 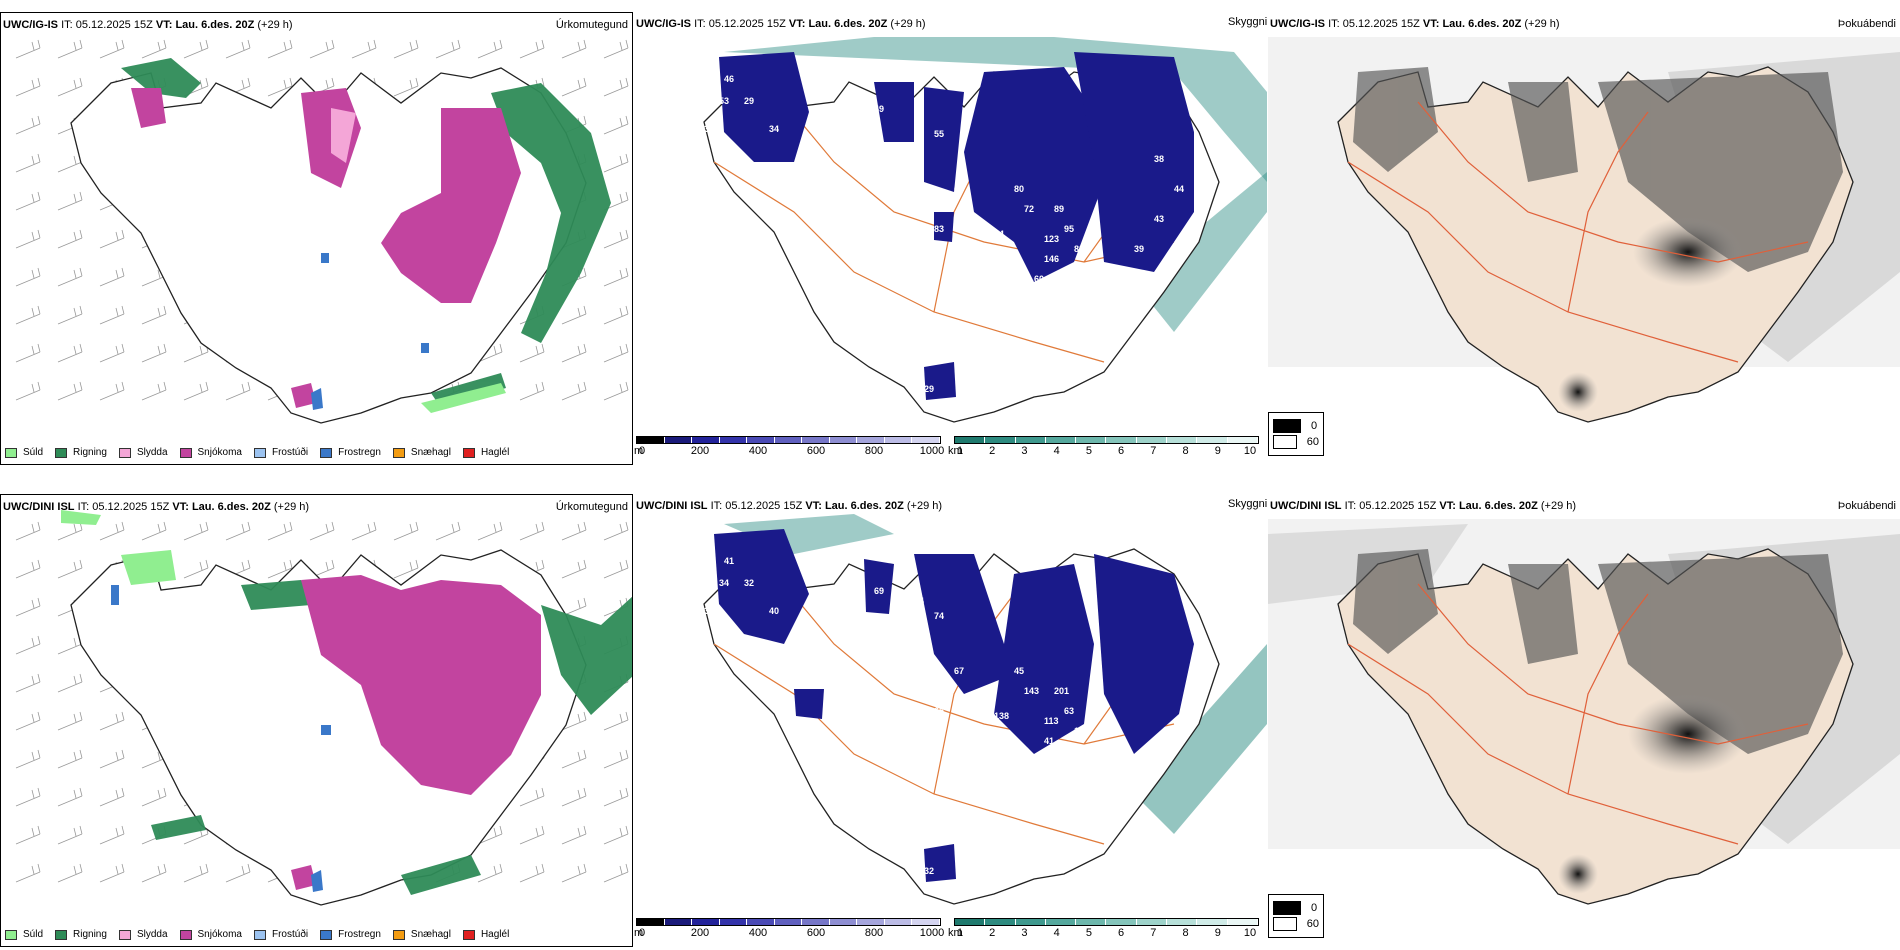 What do you see at coordinates (989, 731) in the screenshot?
I see `convection-label: 51` at bounding box center [989, 731].